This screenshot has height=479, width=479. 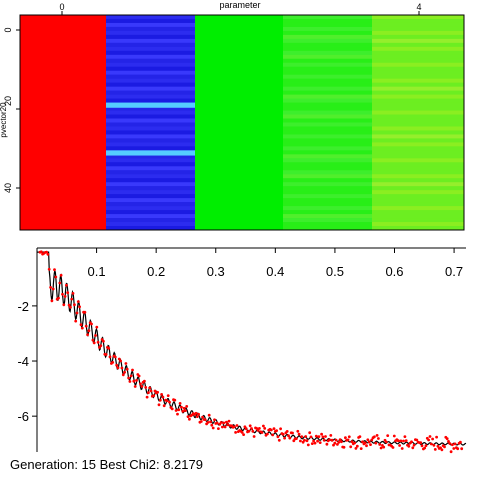 What do you see at coordinates (23, 361) in the screenshot?
I see `y-tick-label: -4` at bounding box center [23, 361].